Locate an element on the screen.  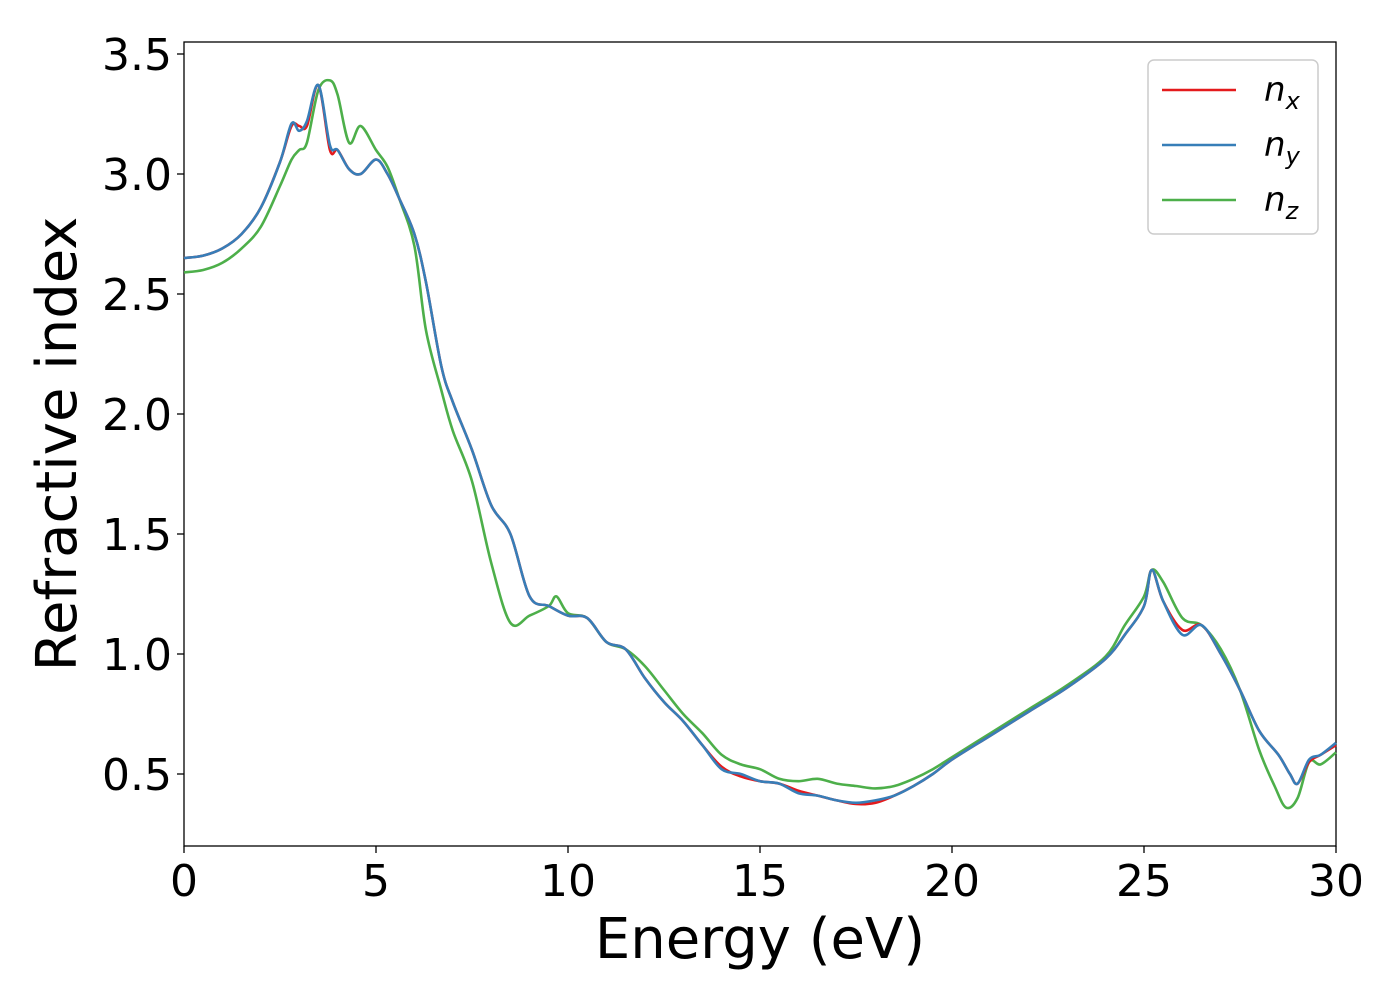
y-tick-label: 2.0 is located at coordinates (137, 415).